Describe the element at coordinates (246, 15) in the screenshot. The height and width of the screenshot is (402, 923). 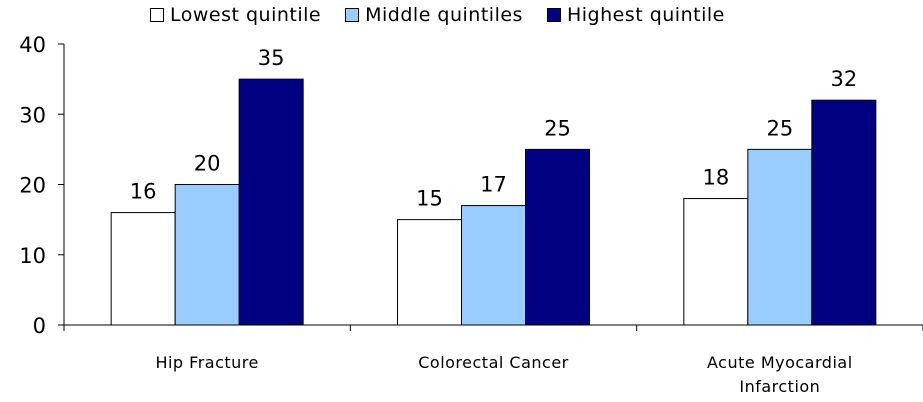
I see `legend-label-lowest: Lowest quintile` at that location.